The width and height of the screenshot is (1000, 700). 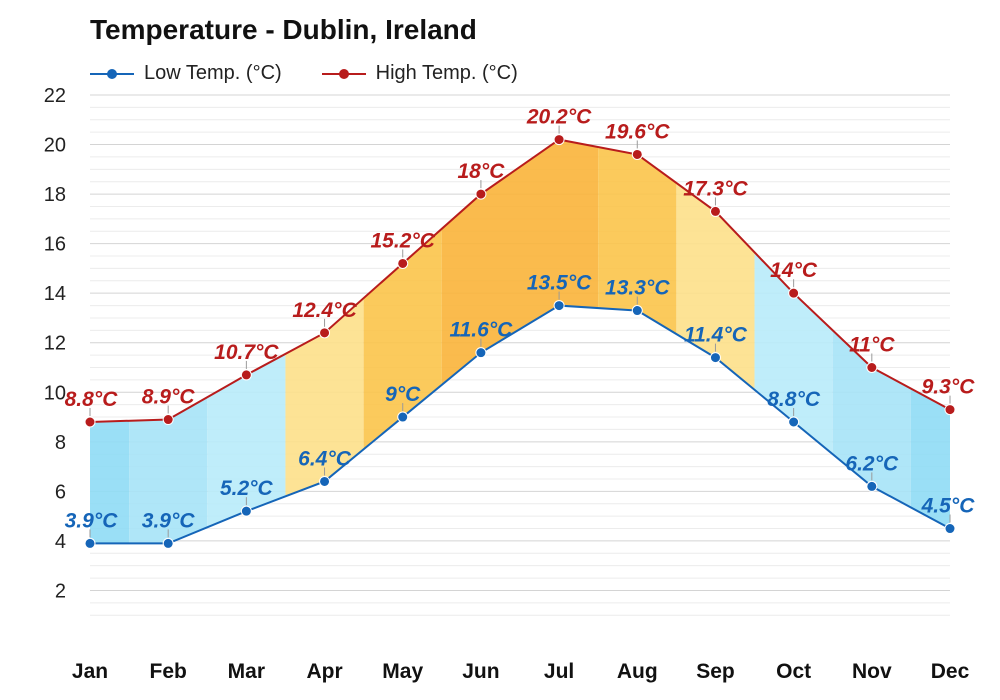 What do you see at coordinates (794, 270) in the screenshot?
I see `data-label-high-oct: 14°C` at bounding box center [794, 270].